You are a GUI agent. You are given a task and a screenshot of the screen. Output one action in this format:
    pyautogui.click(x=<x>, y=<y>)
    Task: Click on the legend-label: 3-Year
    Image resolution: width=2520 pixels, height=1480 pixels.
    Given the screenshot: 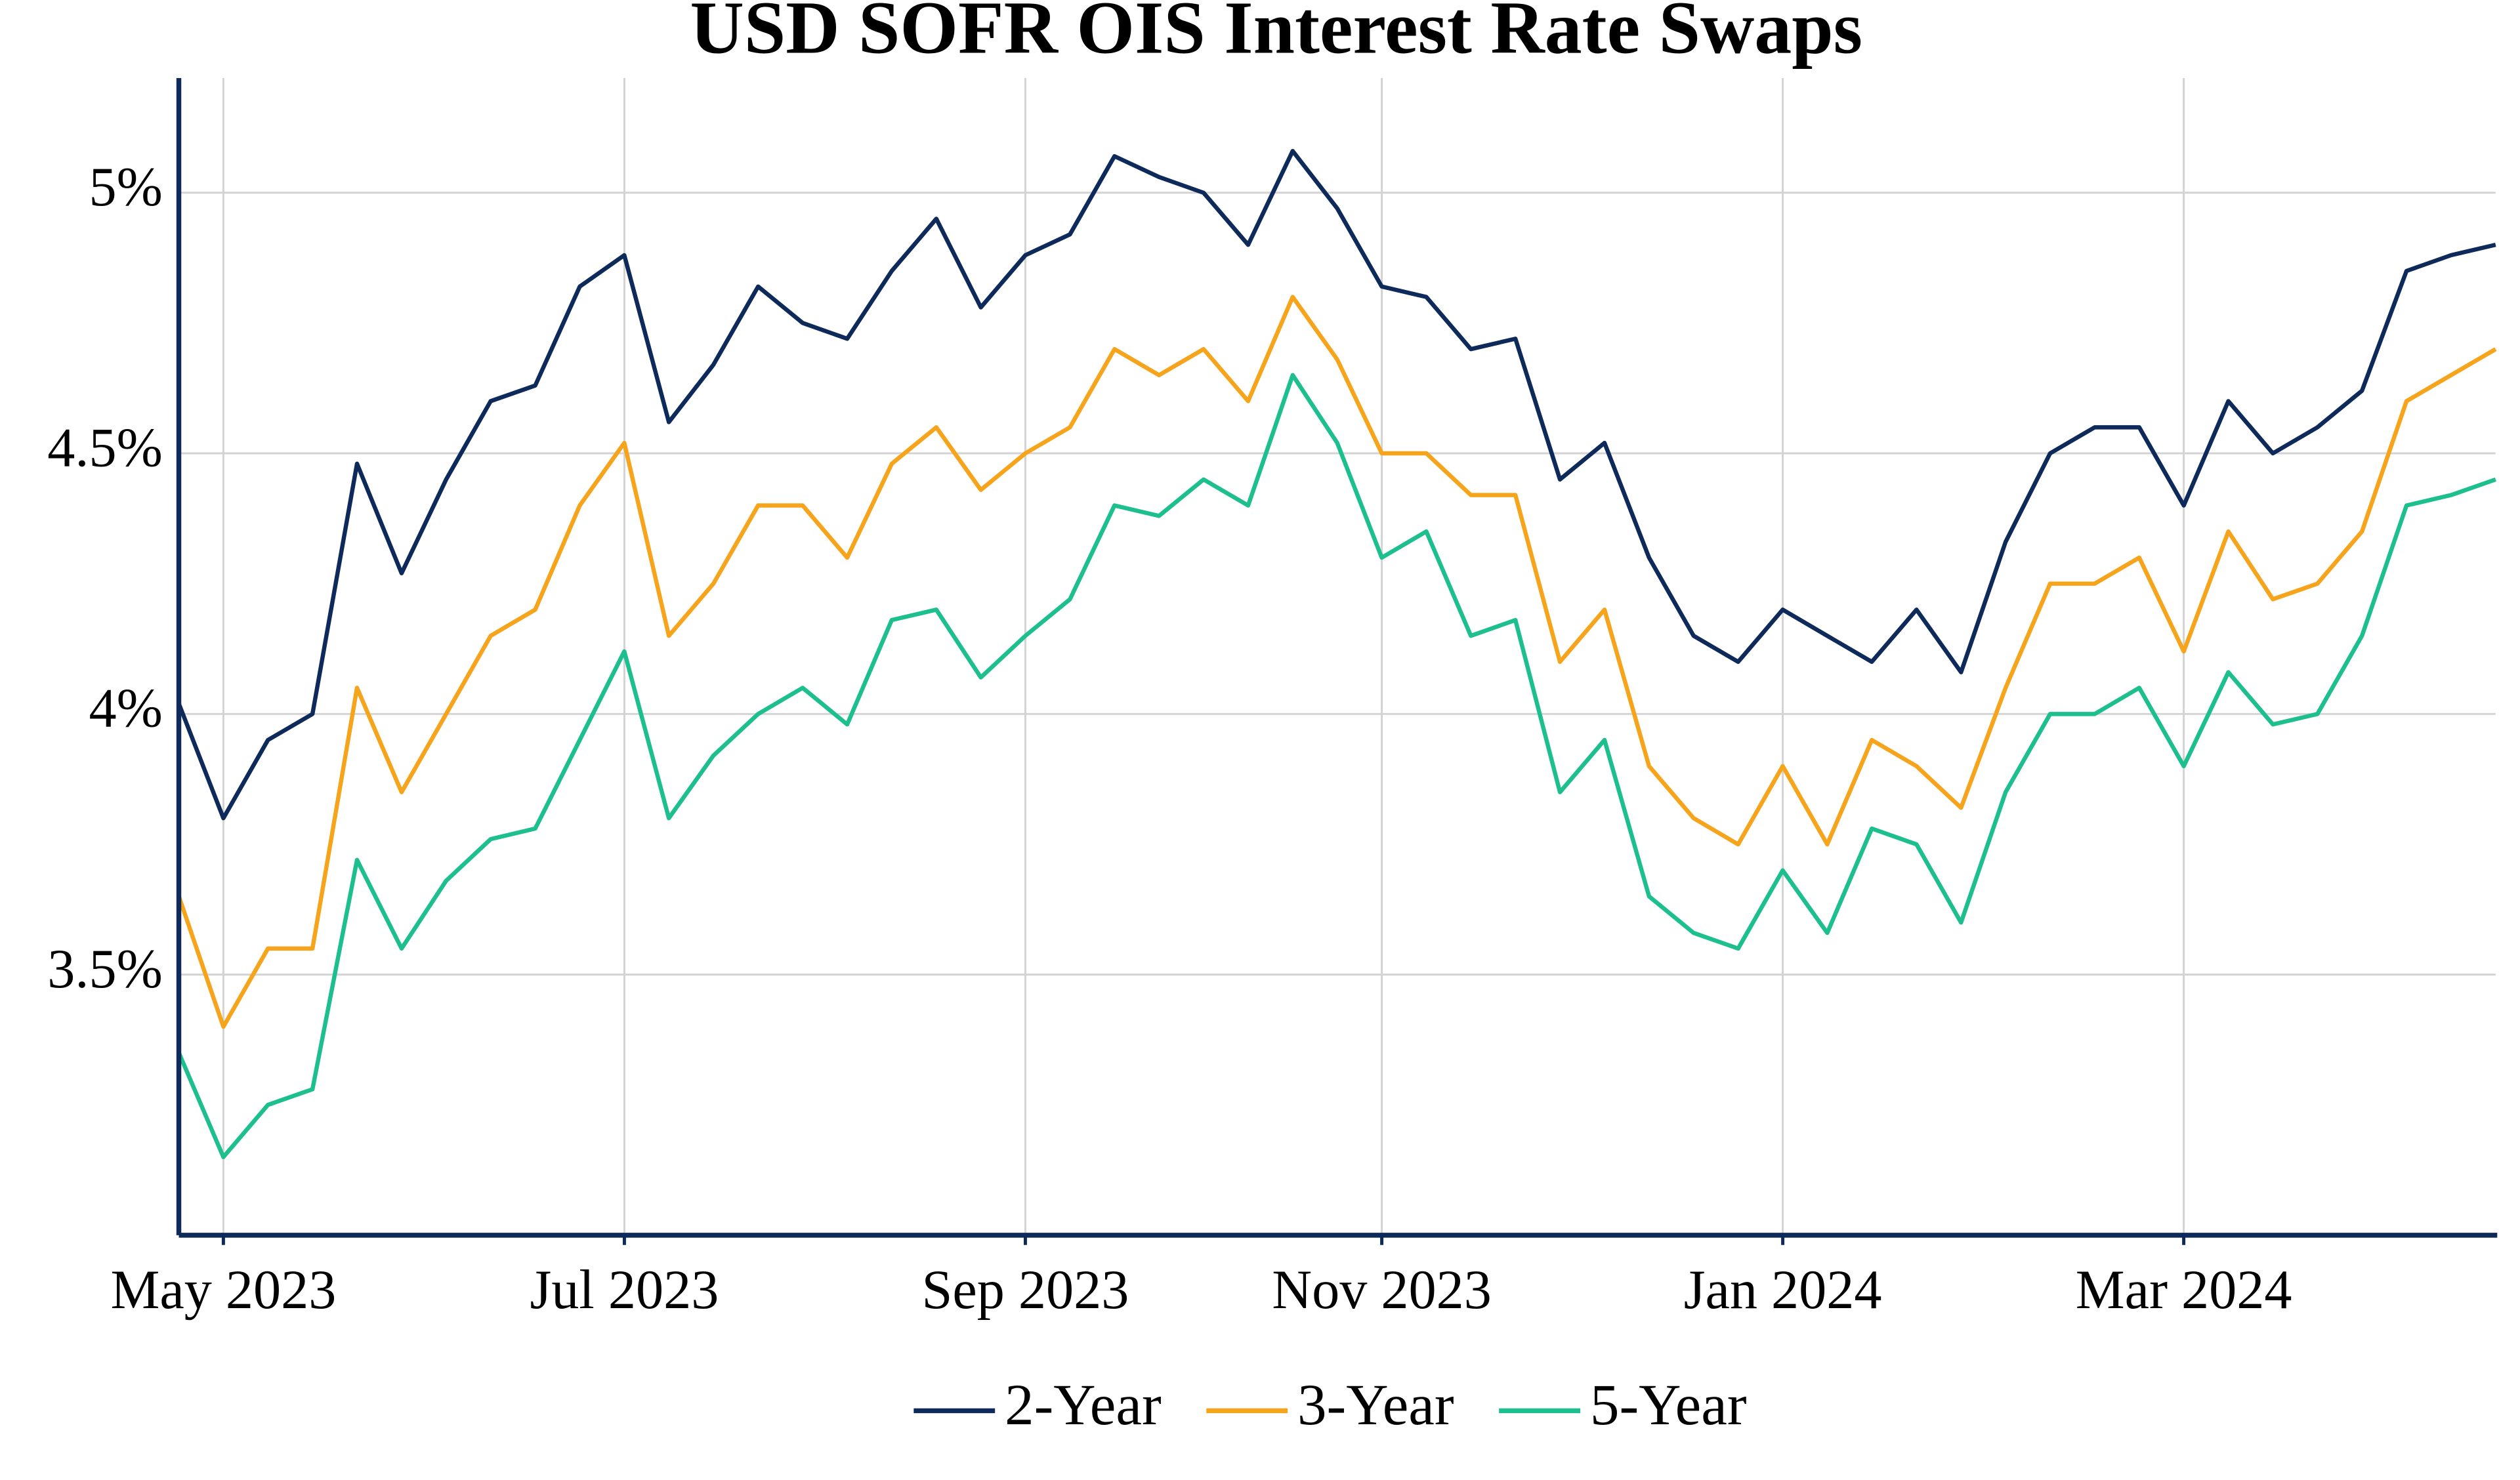 What is the action you would take?
    pyautogui.click(x=1375, y=1405)
    